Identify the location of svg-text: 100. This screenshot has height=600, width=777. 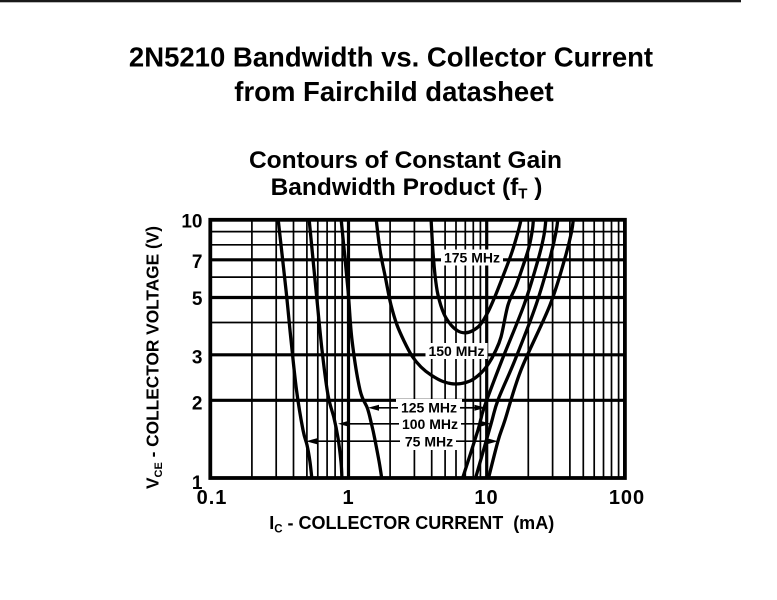
(627, 498).